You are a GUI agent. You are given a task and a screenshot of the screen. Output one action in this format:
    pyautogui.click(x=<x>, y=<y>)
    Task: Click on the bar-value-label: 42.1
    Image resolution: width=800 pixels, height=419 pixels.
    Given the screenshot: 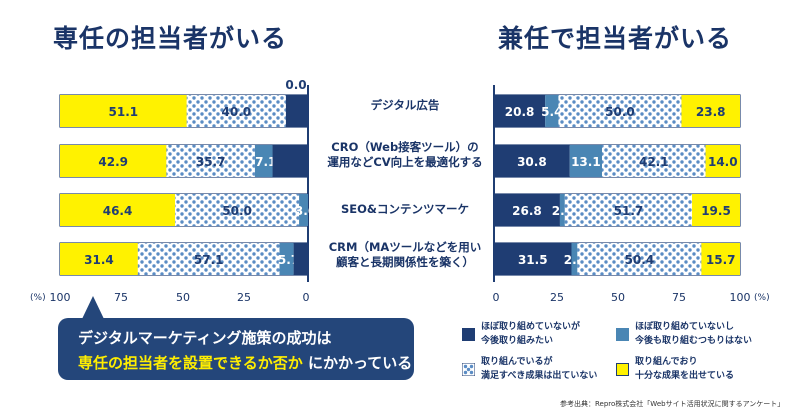 What is the action you would take?
    pyautogui.click(x=654, y=162)
    